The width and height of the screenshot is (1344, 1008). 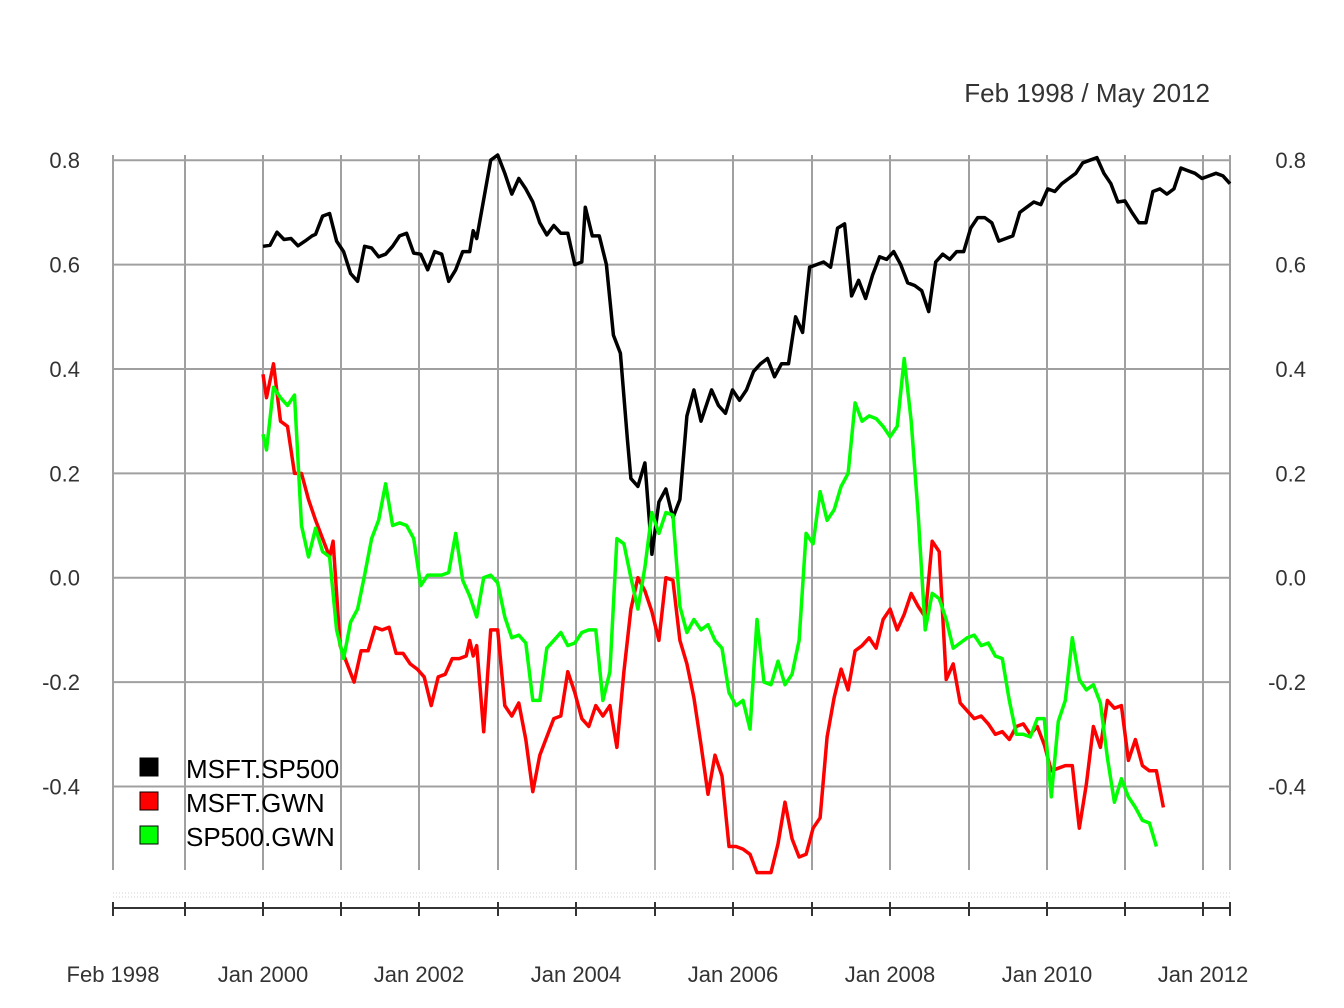 What do you see at coordinates (260, 837) in the screenshot?
I see `legend-label-2: SP500.GWN` at bounding box center [260, 837].